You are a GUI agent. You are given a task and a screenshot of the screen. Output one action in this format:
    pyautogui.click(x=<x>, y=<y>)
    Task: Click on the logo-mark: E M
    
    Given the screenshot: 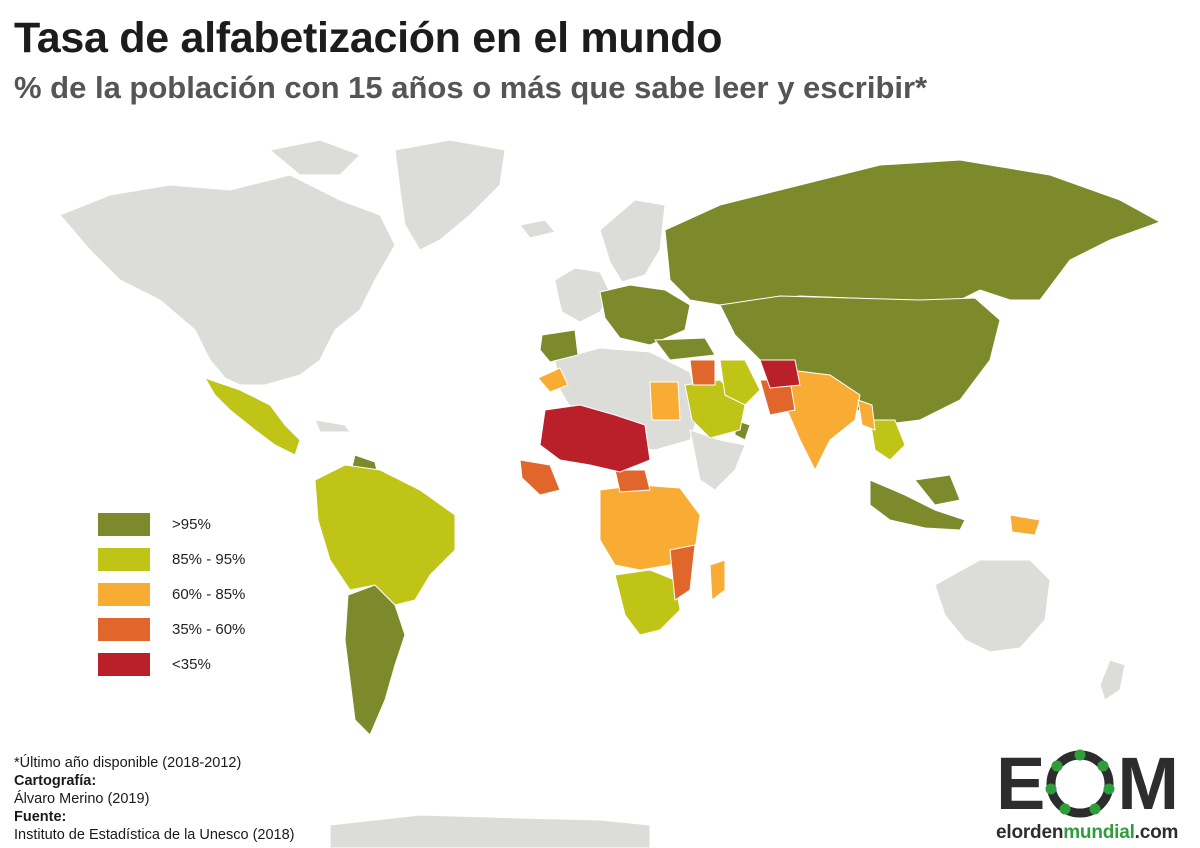 What is the action you would take?
    pyautogui.click(x=1091, y=783)
    